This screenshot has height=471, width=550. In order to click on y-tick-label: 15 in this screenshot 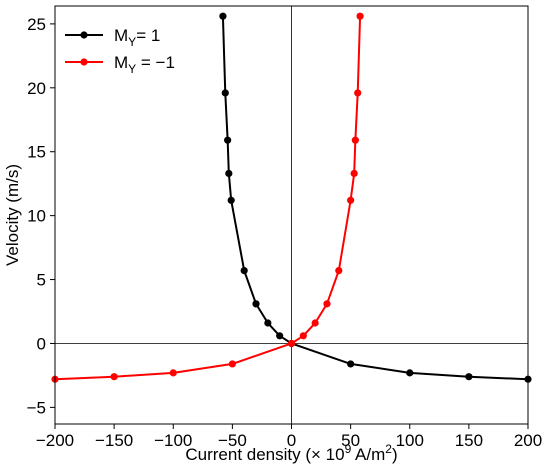, I will do `click(36, 152)`.